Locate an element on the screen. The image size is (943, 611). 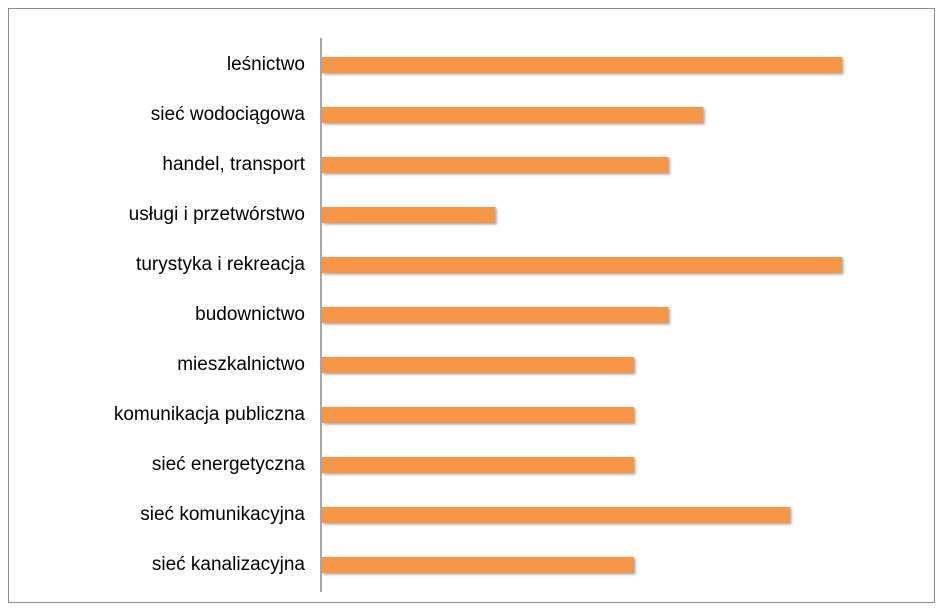
y-tick-label: sieć wodociągowa is located at coordinates (228, 114).